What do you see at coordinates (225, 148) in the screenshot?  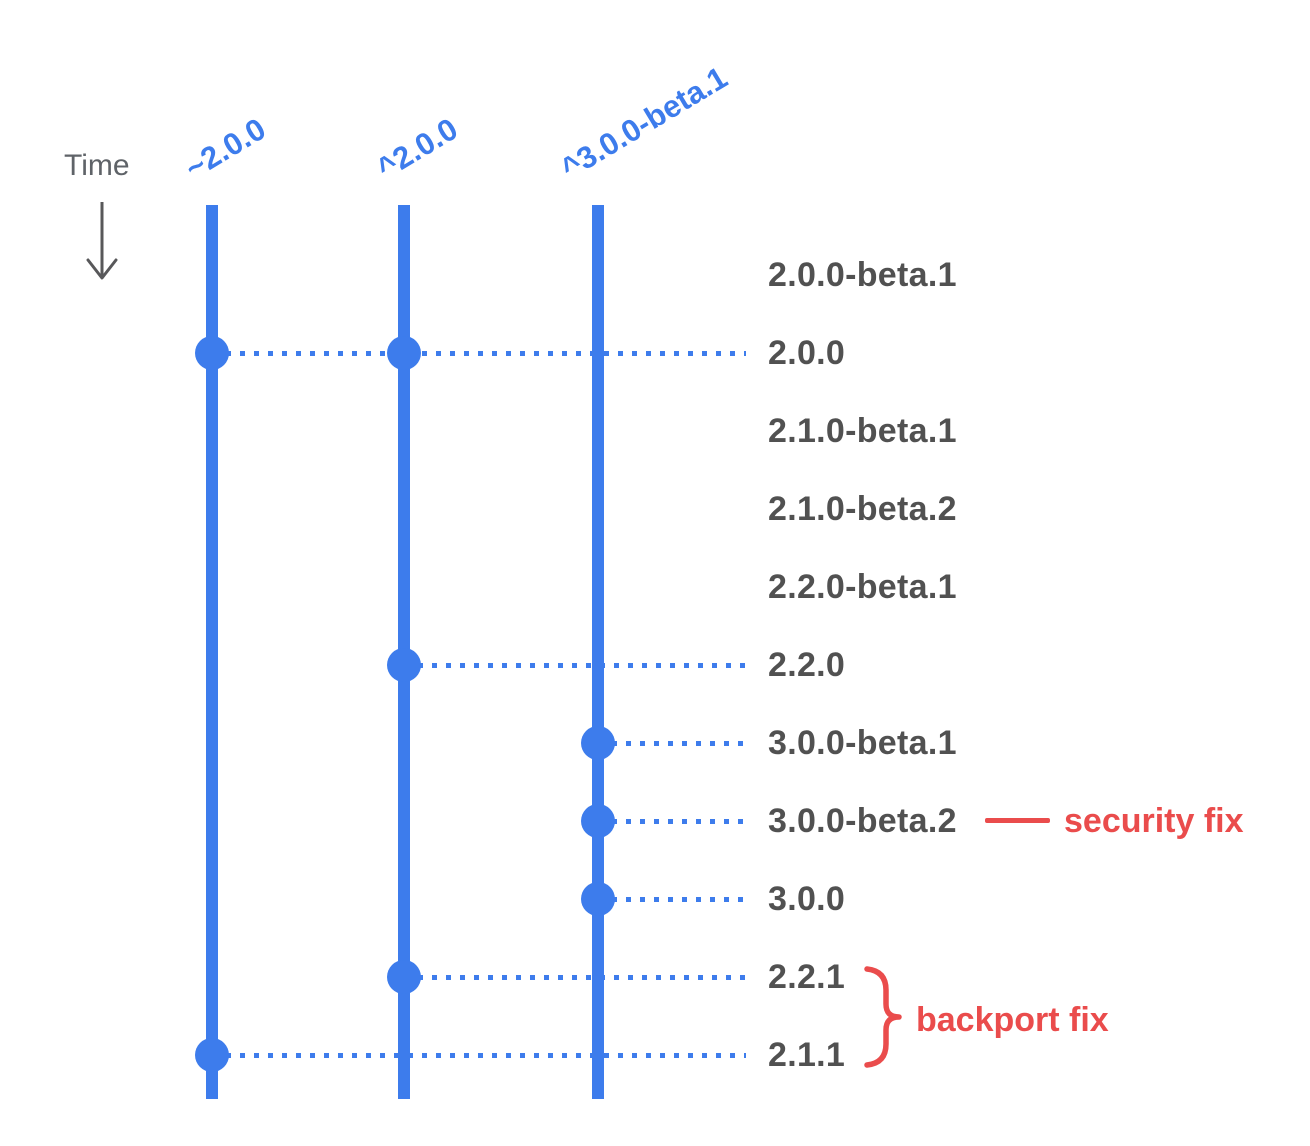 I see `branch-range-label: ~2.0.0` at bounding box center [225, 148].